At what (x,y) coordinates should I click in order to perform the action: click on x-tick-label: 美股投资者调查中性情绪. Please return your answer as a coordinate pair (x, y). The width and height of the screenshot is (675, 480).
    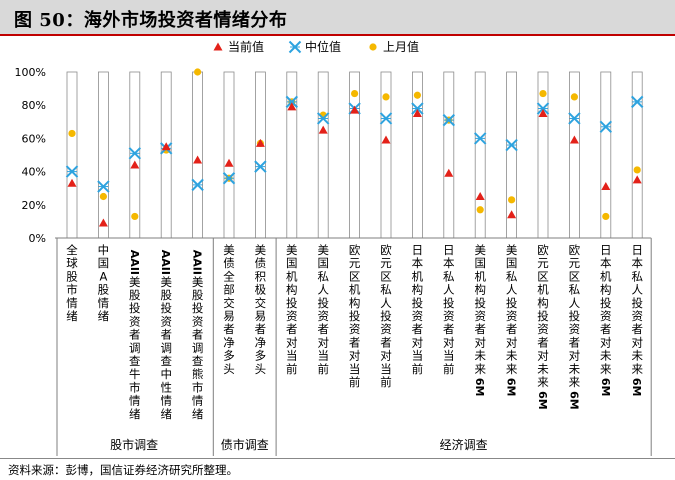
    Looking at the image, I should click on (166, 348).